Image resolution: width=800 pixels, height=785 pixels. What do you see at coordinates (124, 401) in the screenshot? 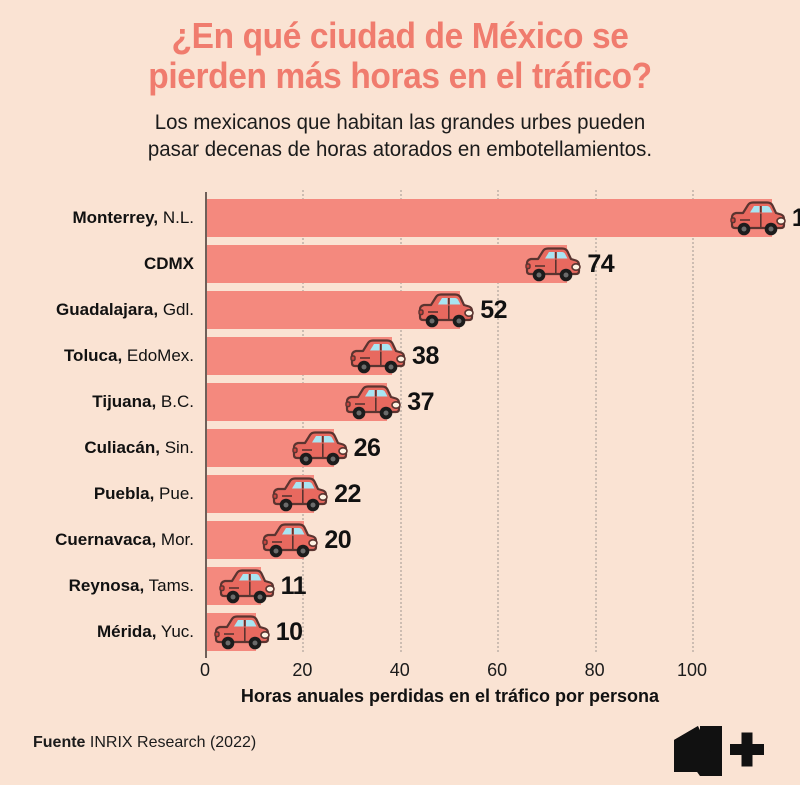
I see `city-name: Tijuana,` at bounding box center [124, 401].